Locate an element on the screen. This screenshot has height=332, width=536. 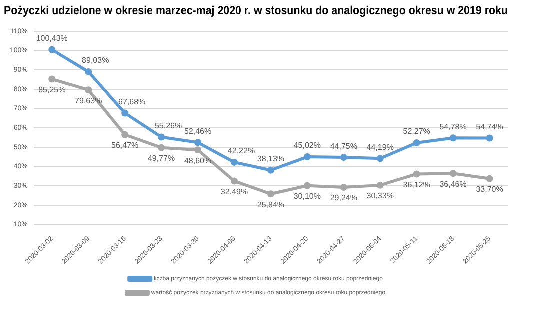
data-label: 42,22% is located at coordinates (242, 151).